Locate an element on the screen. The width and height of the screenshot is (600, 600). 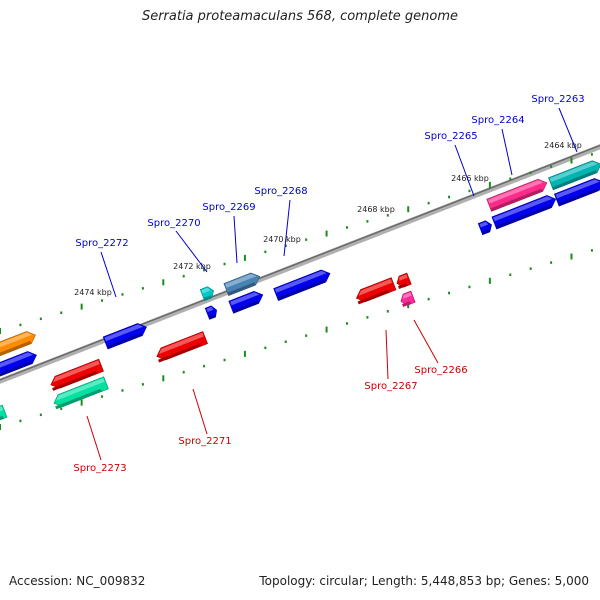
gene-arrow-left-edge is located at coordinates (4, 412).